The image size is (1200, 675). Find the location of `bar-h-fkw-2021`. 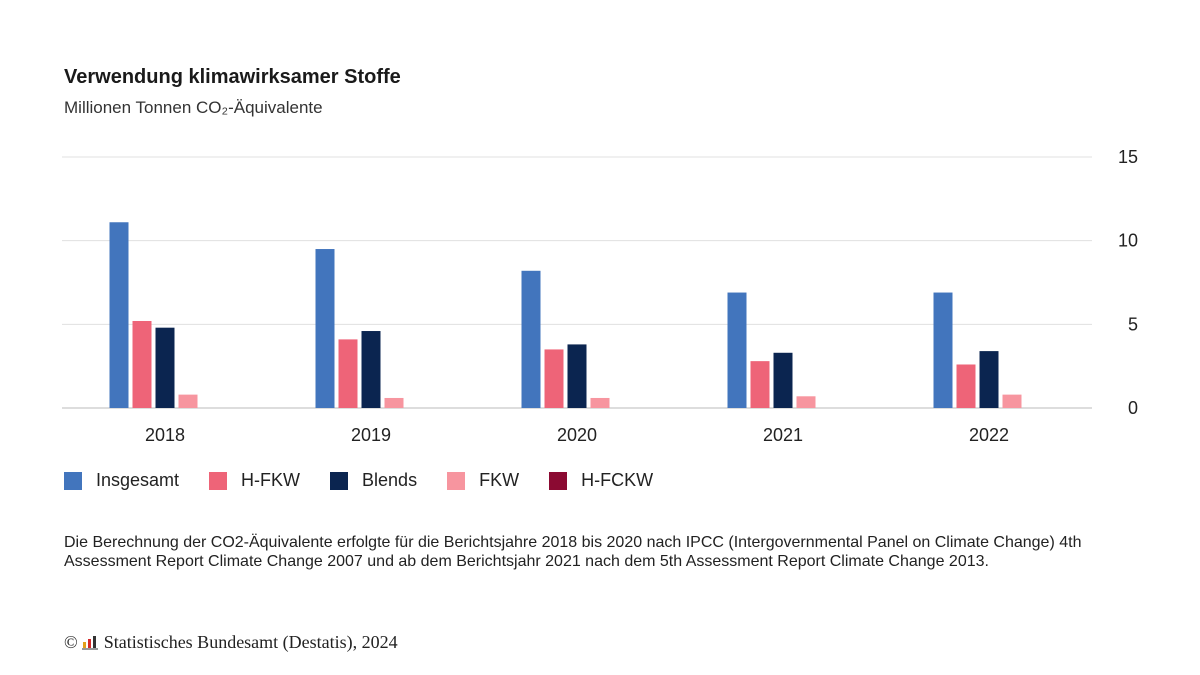

bar-h-fkw-2021 is located at coordinates (760, 384).